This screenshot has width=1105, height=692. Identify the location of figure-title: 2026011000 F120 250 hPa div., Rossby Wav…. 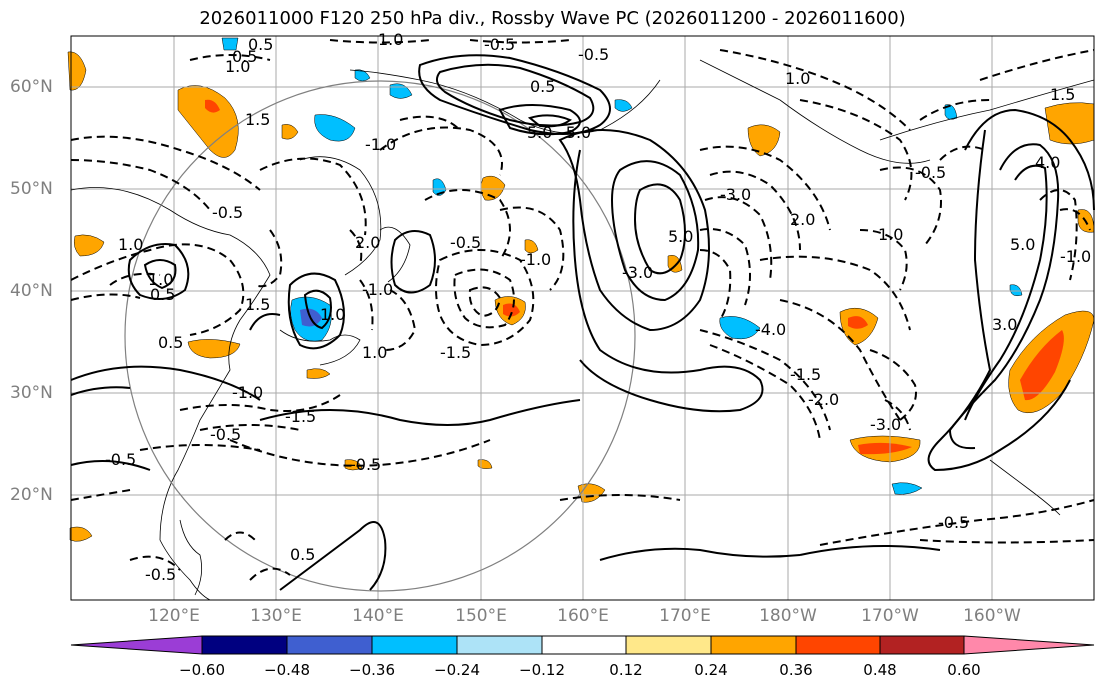
(552, 18).